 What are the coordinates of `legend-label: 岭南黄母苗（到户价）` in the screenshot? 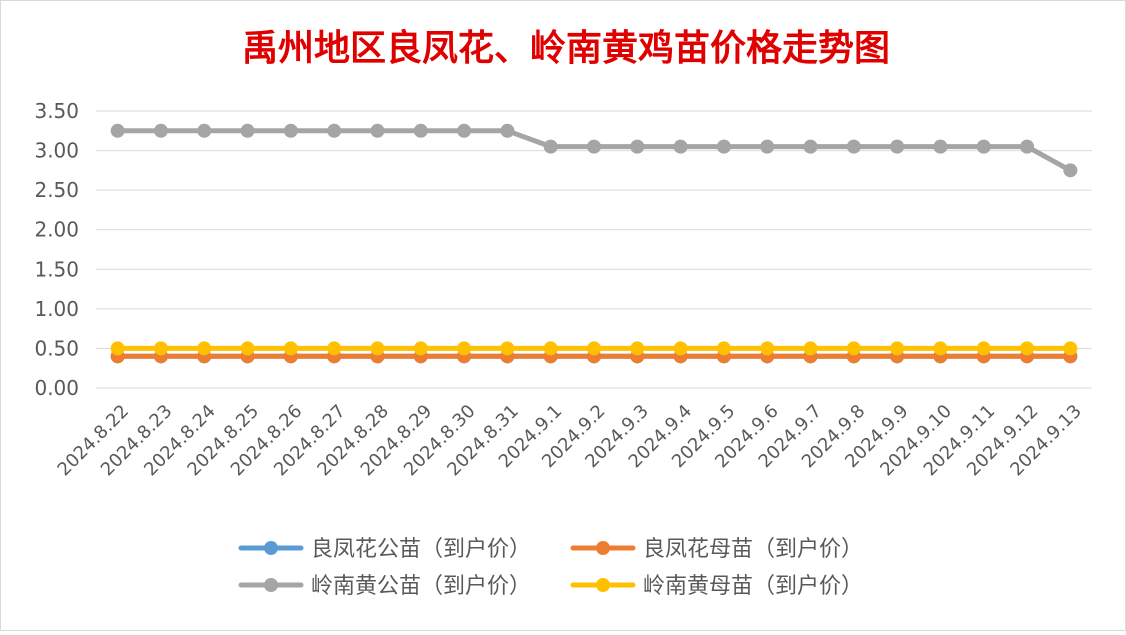 It's located at (753, 586).